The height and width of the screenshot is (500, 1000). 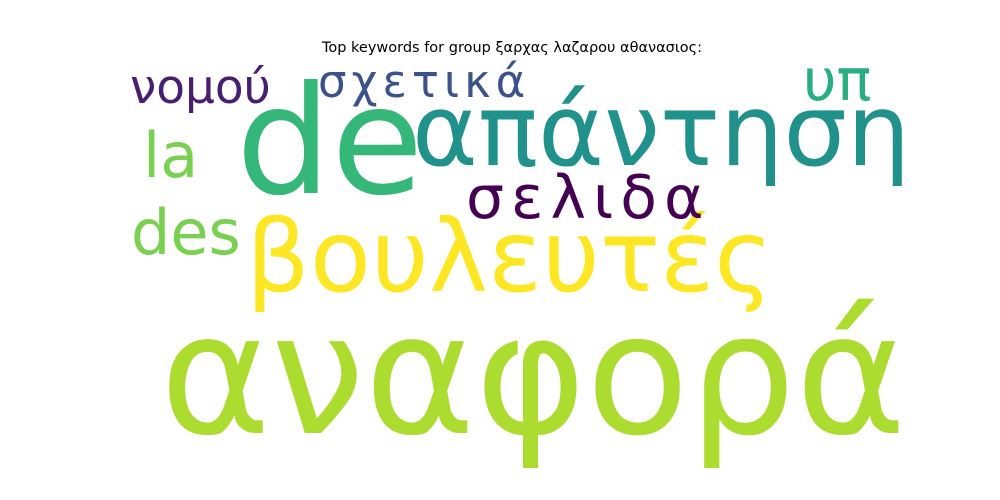 What do you see at coordinates (330, 142) in the screenshot?
I see `word-2: de` at bounding box center [330, 142].